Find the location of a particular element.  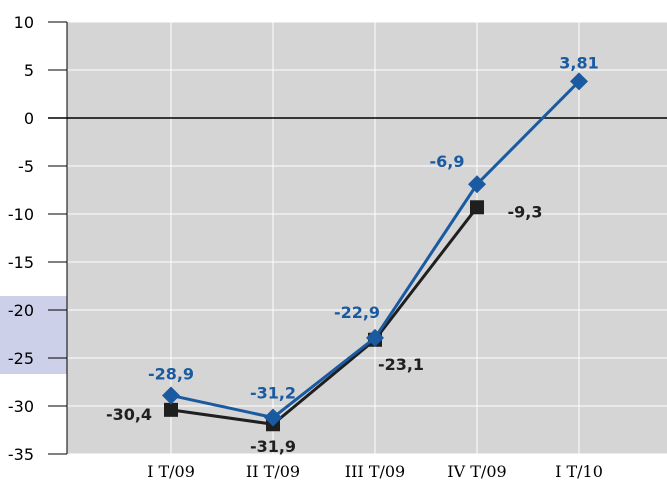

y-tick-label: -5 is located at coordinates (26, 166).